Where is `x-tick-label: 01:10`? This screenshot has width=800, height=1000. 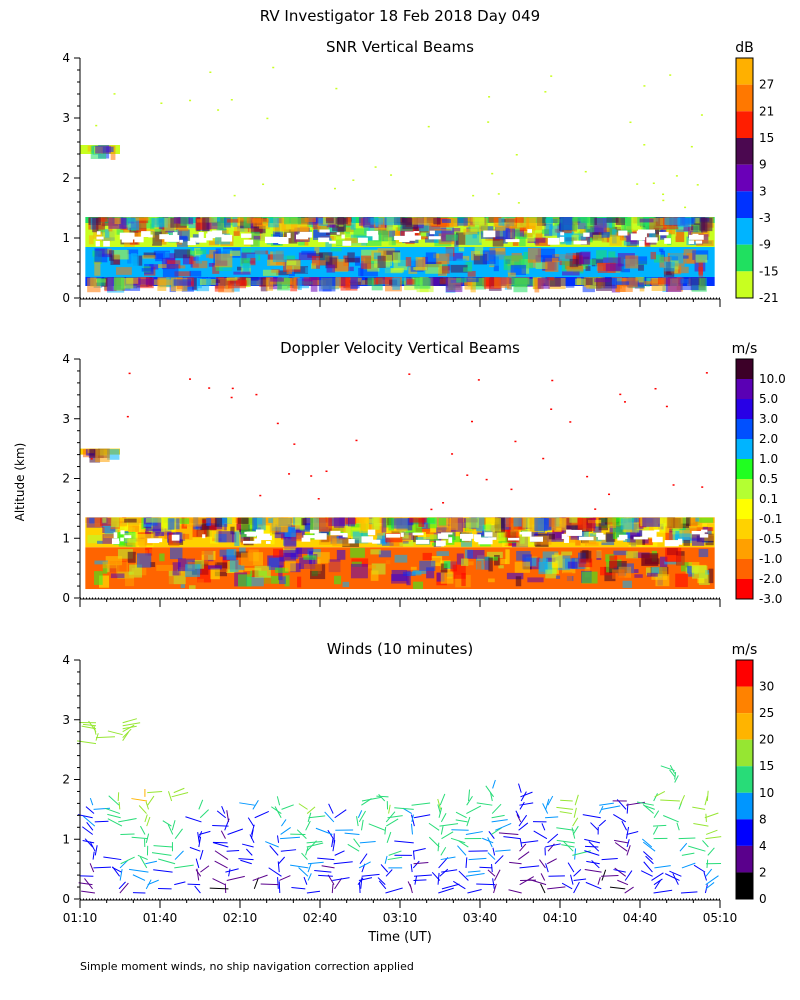
x-tick-label: 01:10 is located at coordinates (80, 918).